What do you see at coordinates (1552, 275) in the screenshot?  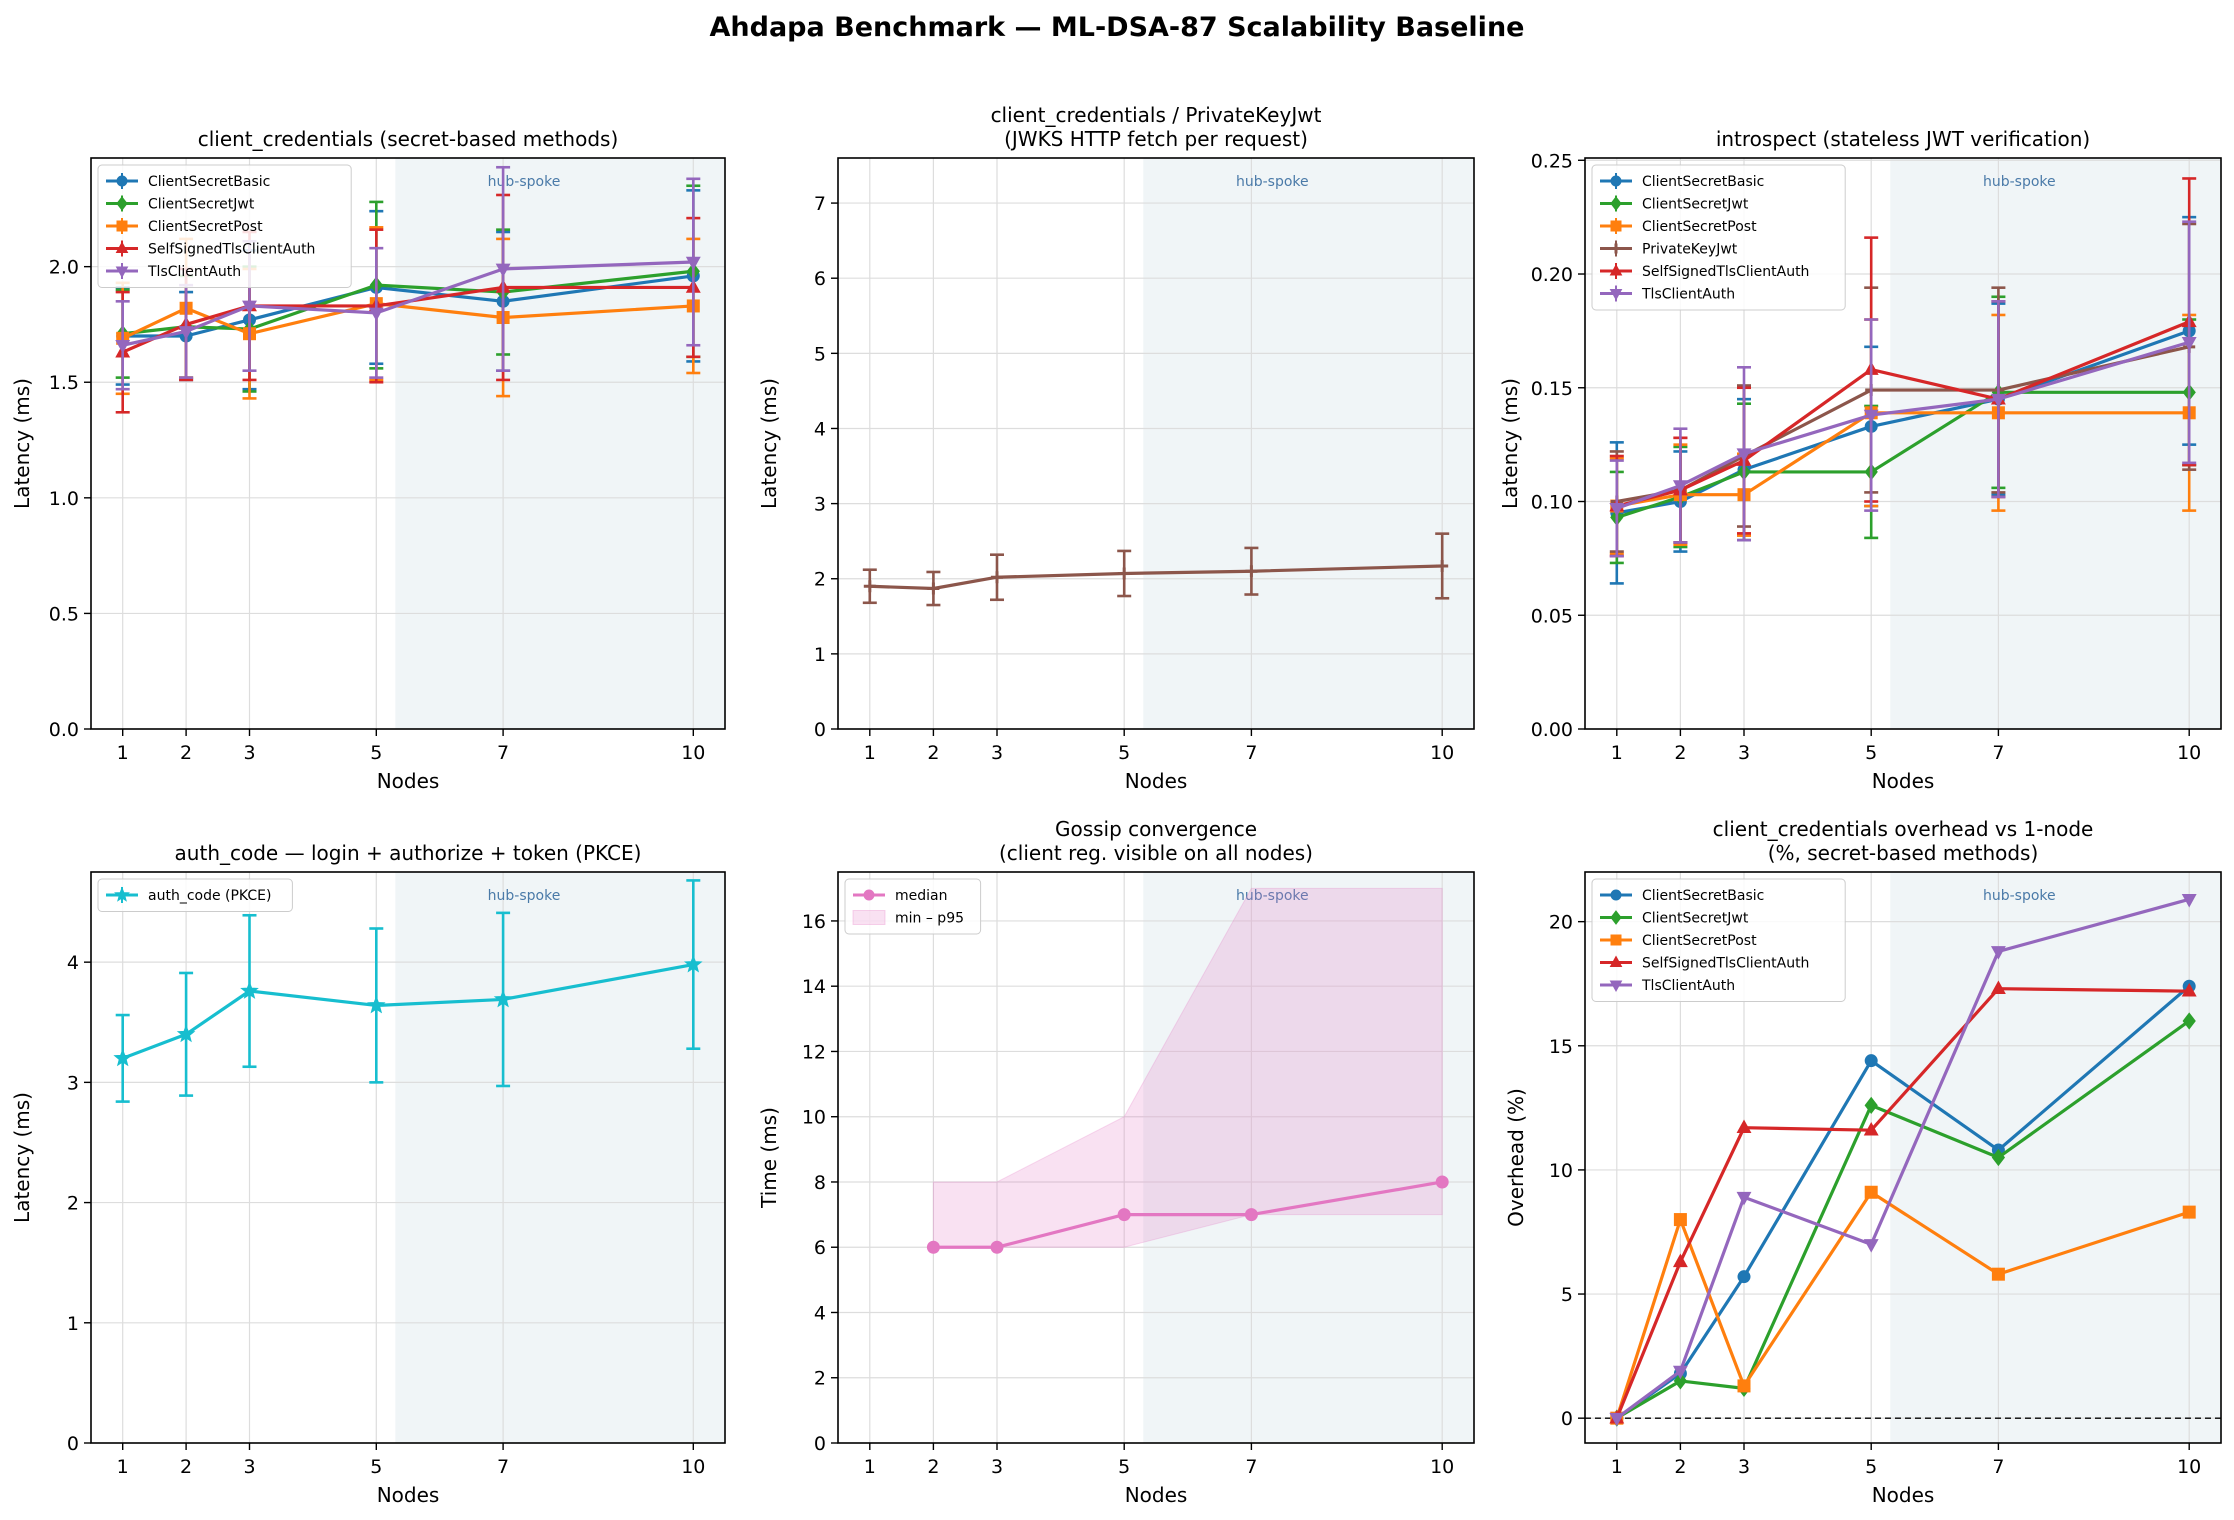 I see `y-tick-label: 0.20` at bounding box center [1552, 275].